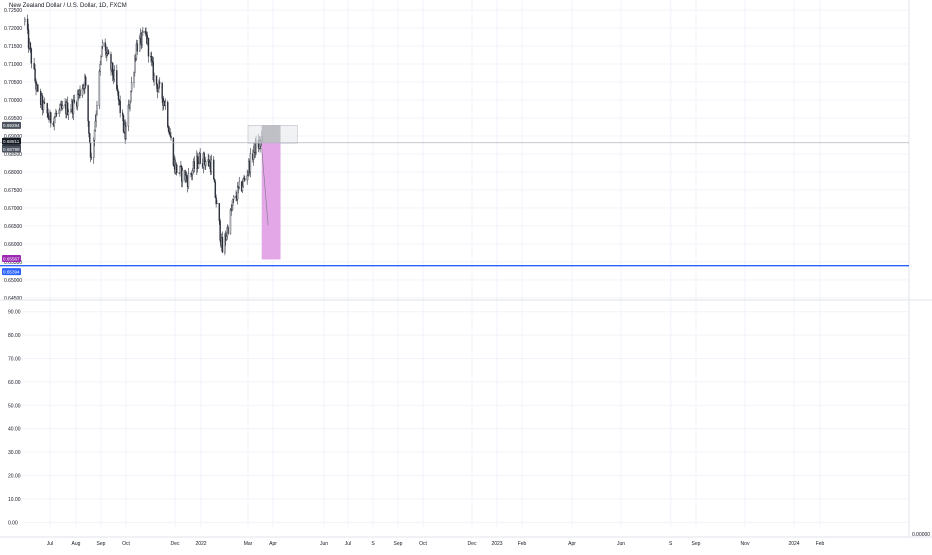 The width and height of the screenshot is (932, 555). Describe the element at coordinates (472, 544) in the screenshot. I see `time-tick-label: Dec` at that location.